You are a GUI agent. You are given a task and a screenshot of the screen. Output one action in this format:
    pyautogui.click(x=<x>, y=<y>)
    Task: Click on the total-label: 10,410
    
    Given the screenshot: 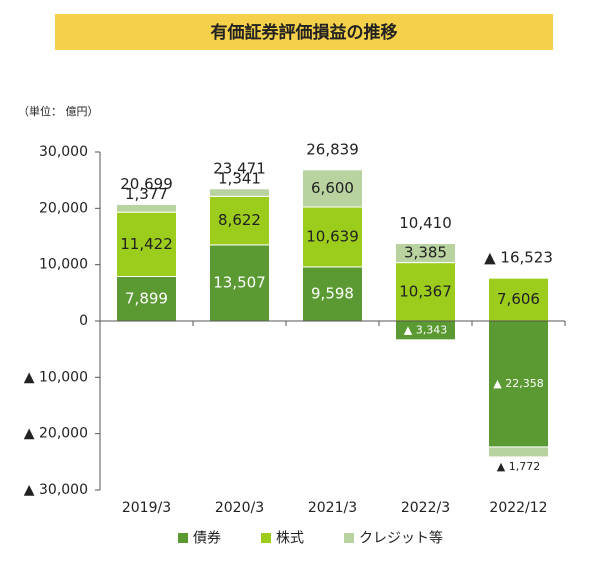 What is the action you would take?
    pyautogui.click(x=425, y=223)
    